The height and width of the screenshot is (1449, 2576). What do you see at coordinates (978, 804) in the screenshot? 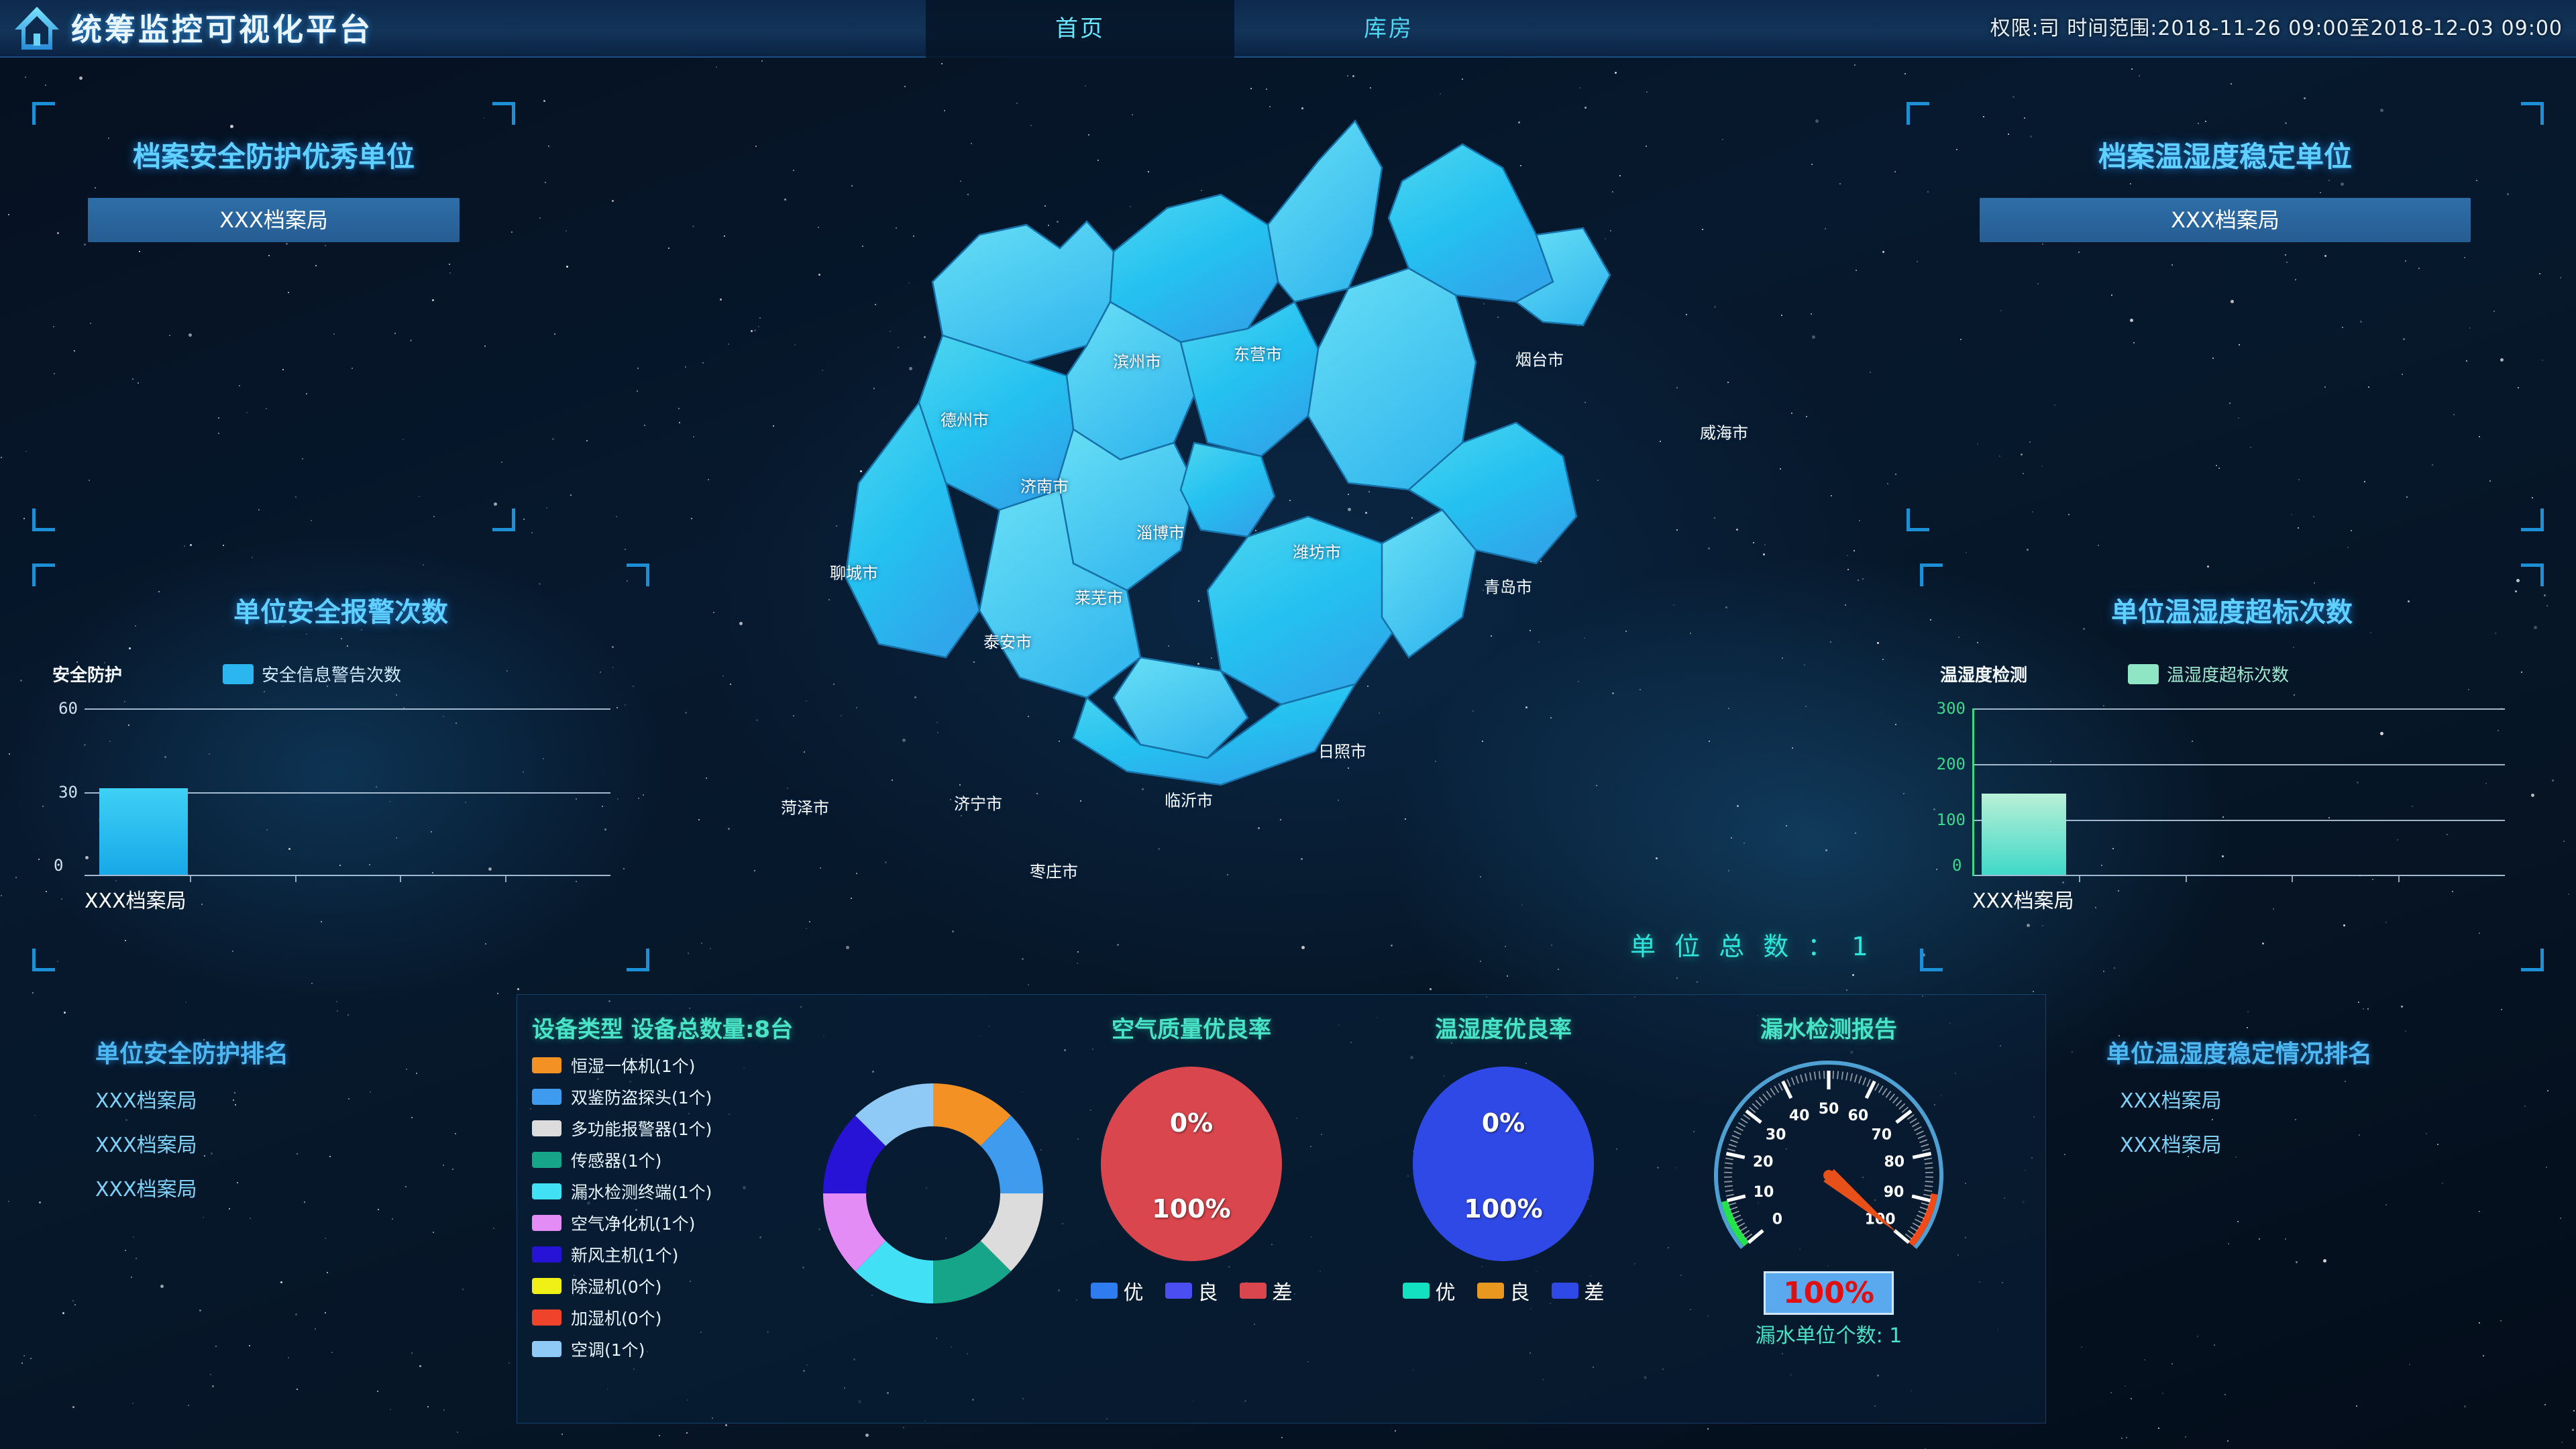
I see `map-city-济宁市: 济宁市` at bounding box center [978, 804].